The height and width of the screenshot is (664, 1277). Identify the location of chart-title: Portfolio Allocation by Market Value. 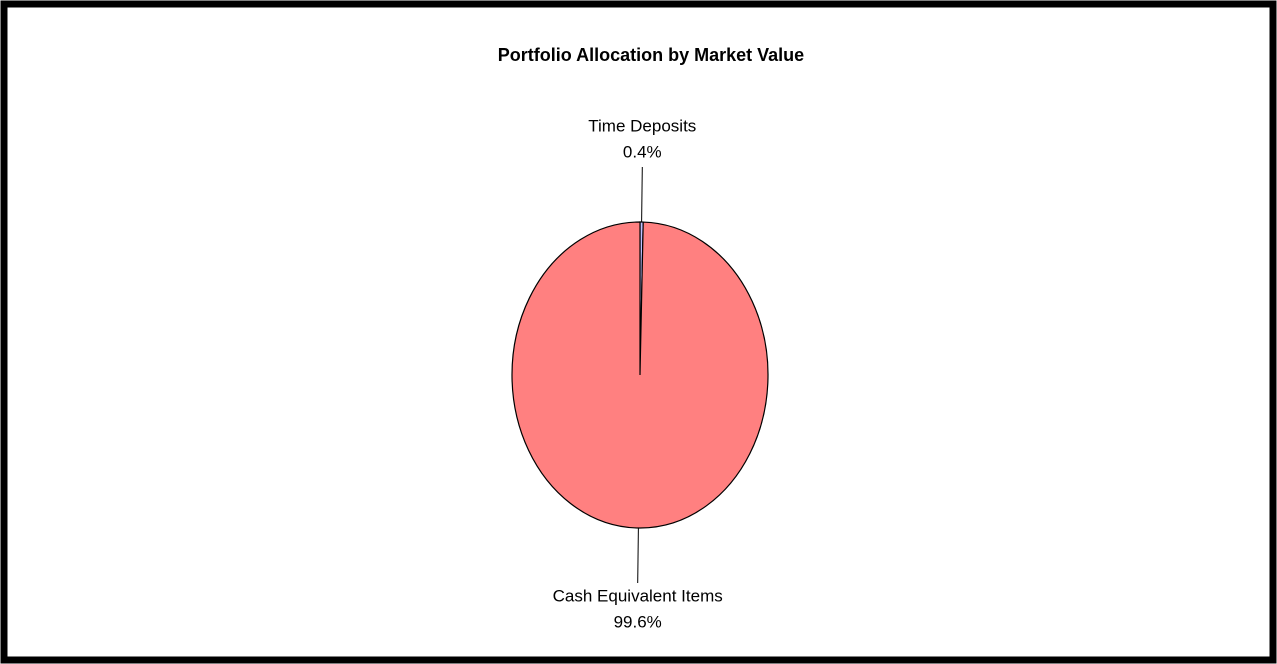
(651, 55).